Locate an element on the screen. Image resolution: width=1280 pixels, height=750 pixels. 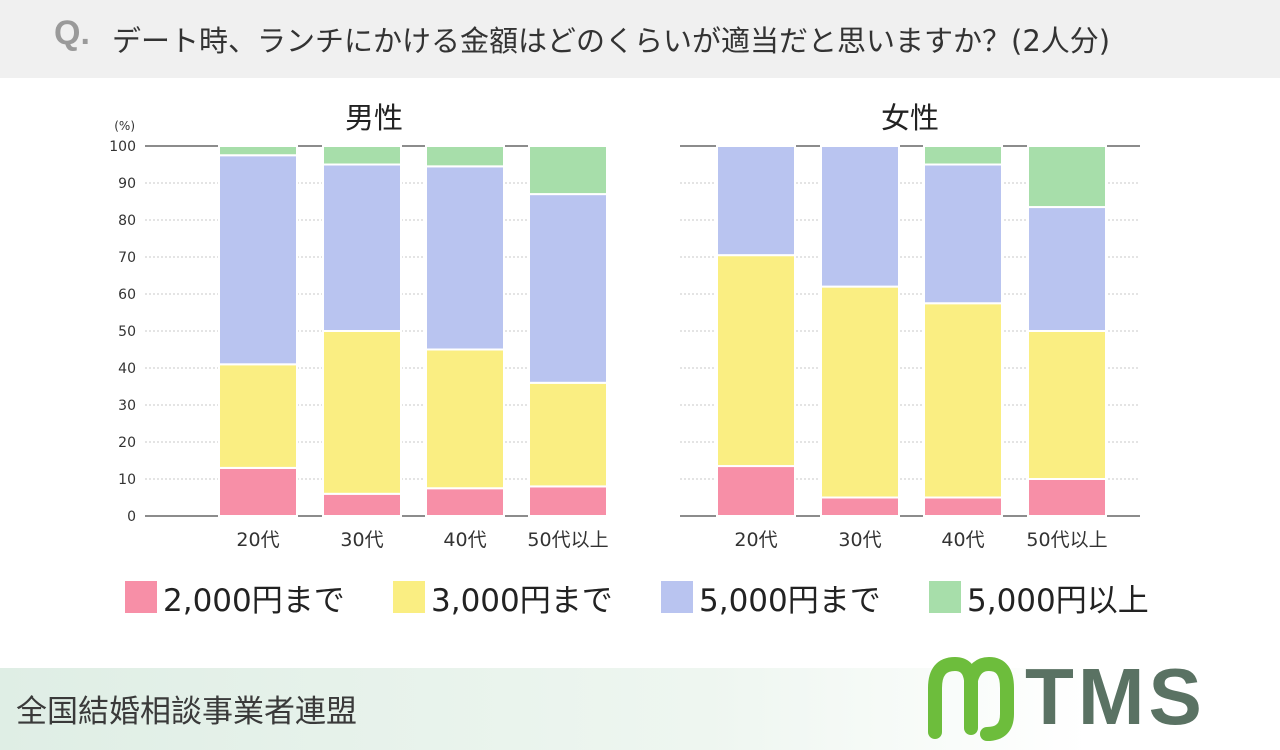
male-ytick-label: 70 is located at coordinates (127, 258).